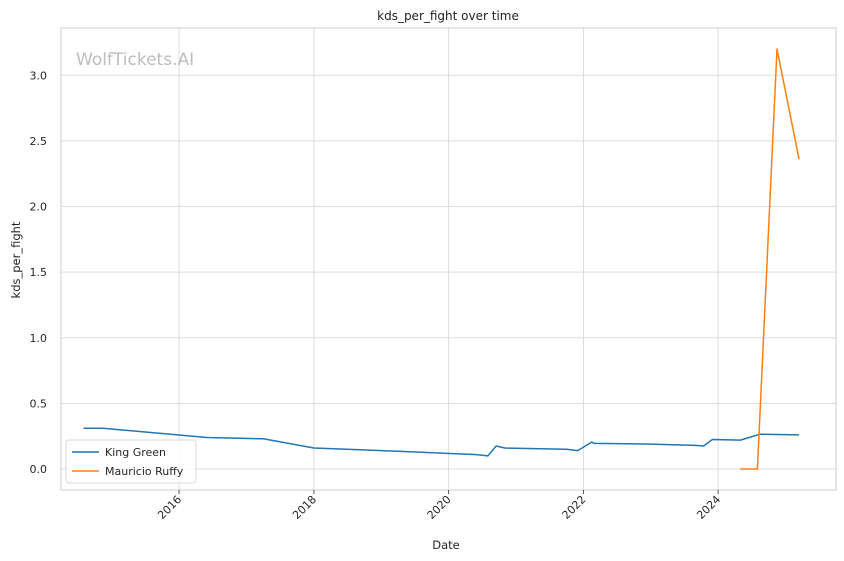  I want to click on y-axis-label: kds_per_fight, so click(16, 259).